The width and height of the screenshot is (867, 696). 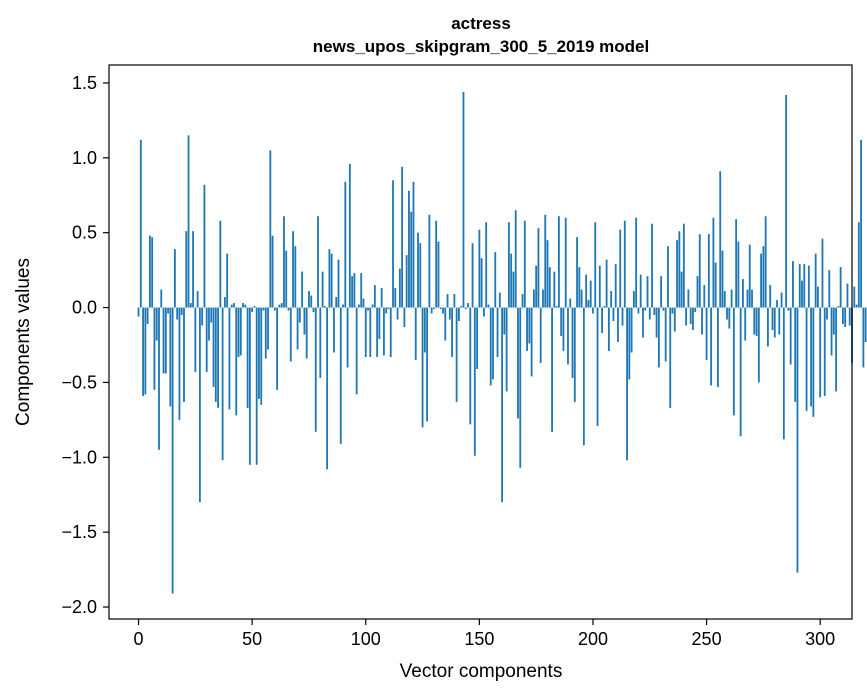 I want to click on y-tick-label: 0.0, so click(x=84, y=308).